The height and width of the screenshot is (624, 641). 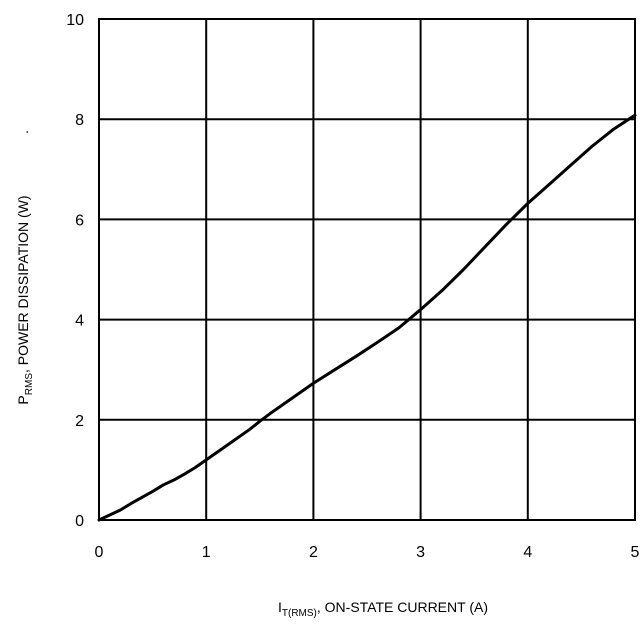 What do you see at coordinates (402, 607) in the screenshot?
I see `x-axis-label-suffix: , ON-STATE CURRENT (A)` at bounding box center [402, 607].